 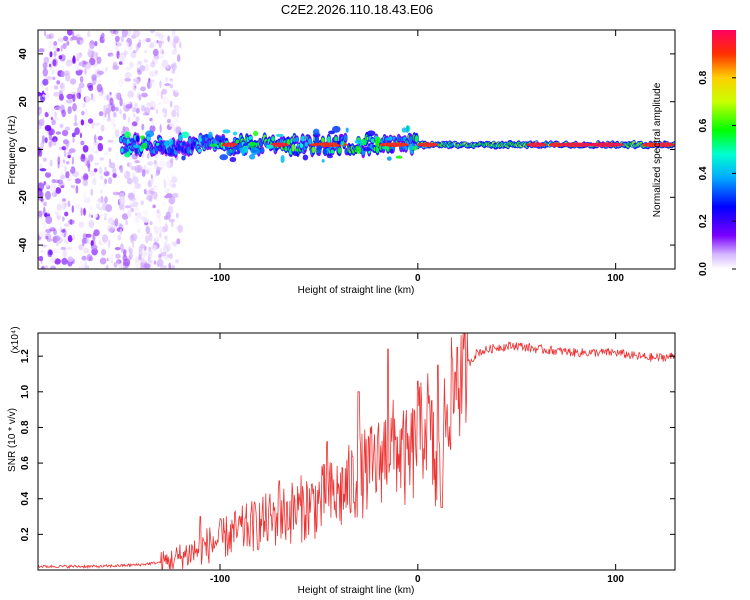 I want to click on colorbar-tick-label: 0.8, so click(x=703, y=77).